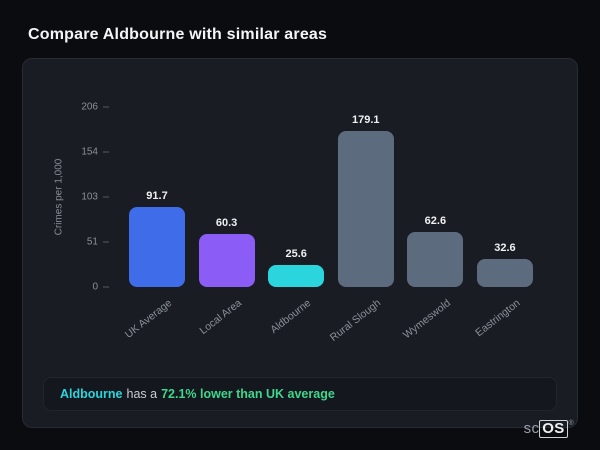 The image size is (600, 450). I want to click on scos-logo-suffix: OS, so click(553, 429).